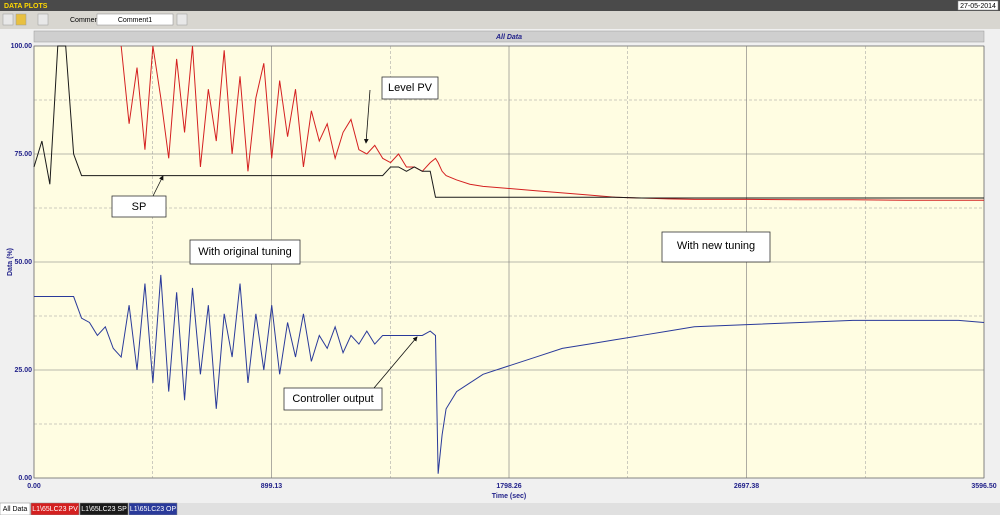 The width and height of the screenshot is (1000, 515). Describe the element at coordinates (43, 19) in the screenshot. I see `close-button` at that location.